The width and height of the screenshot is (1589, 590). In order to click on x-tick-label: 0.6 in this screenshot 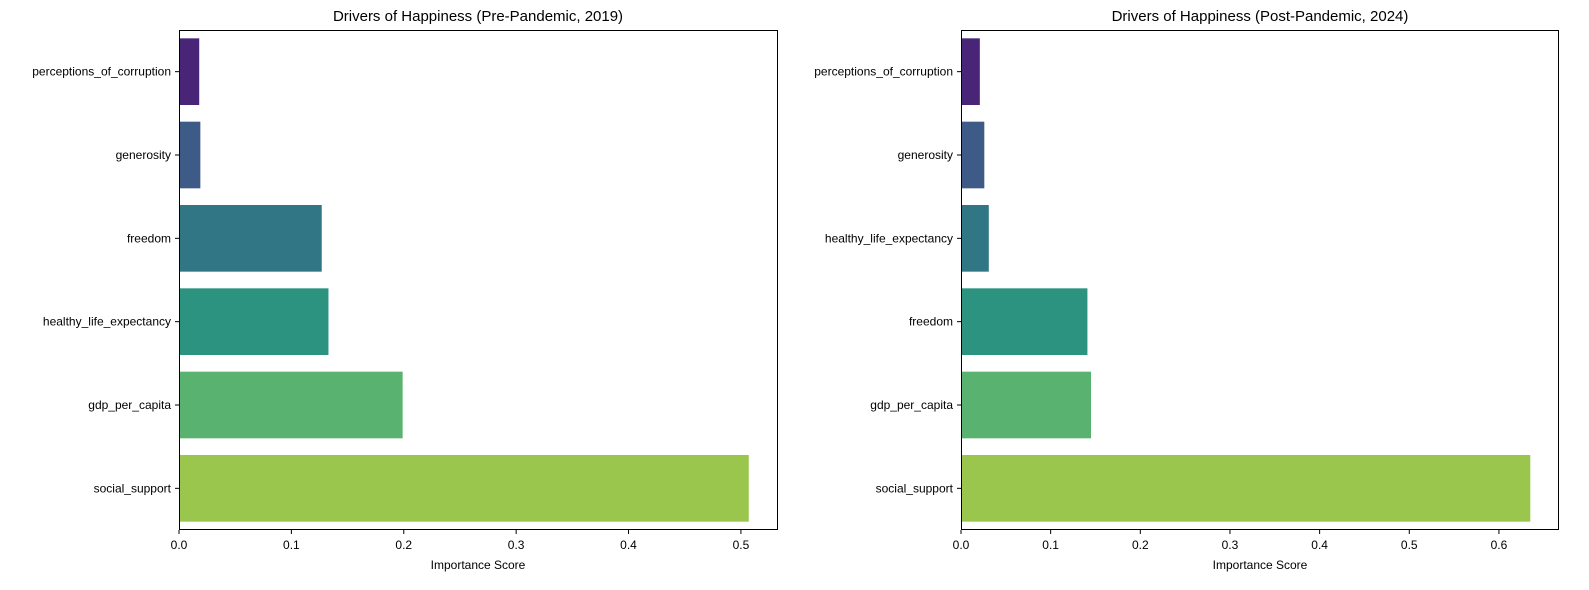, I will do `click(1499, 545)`.